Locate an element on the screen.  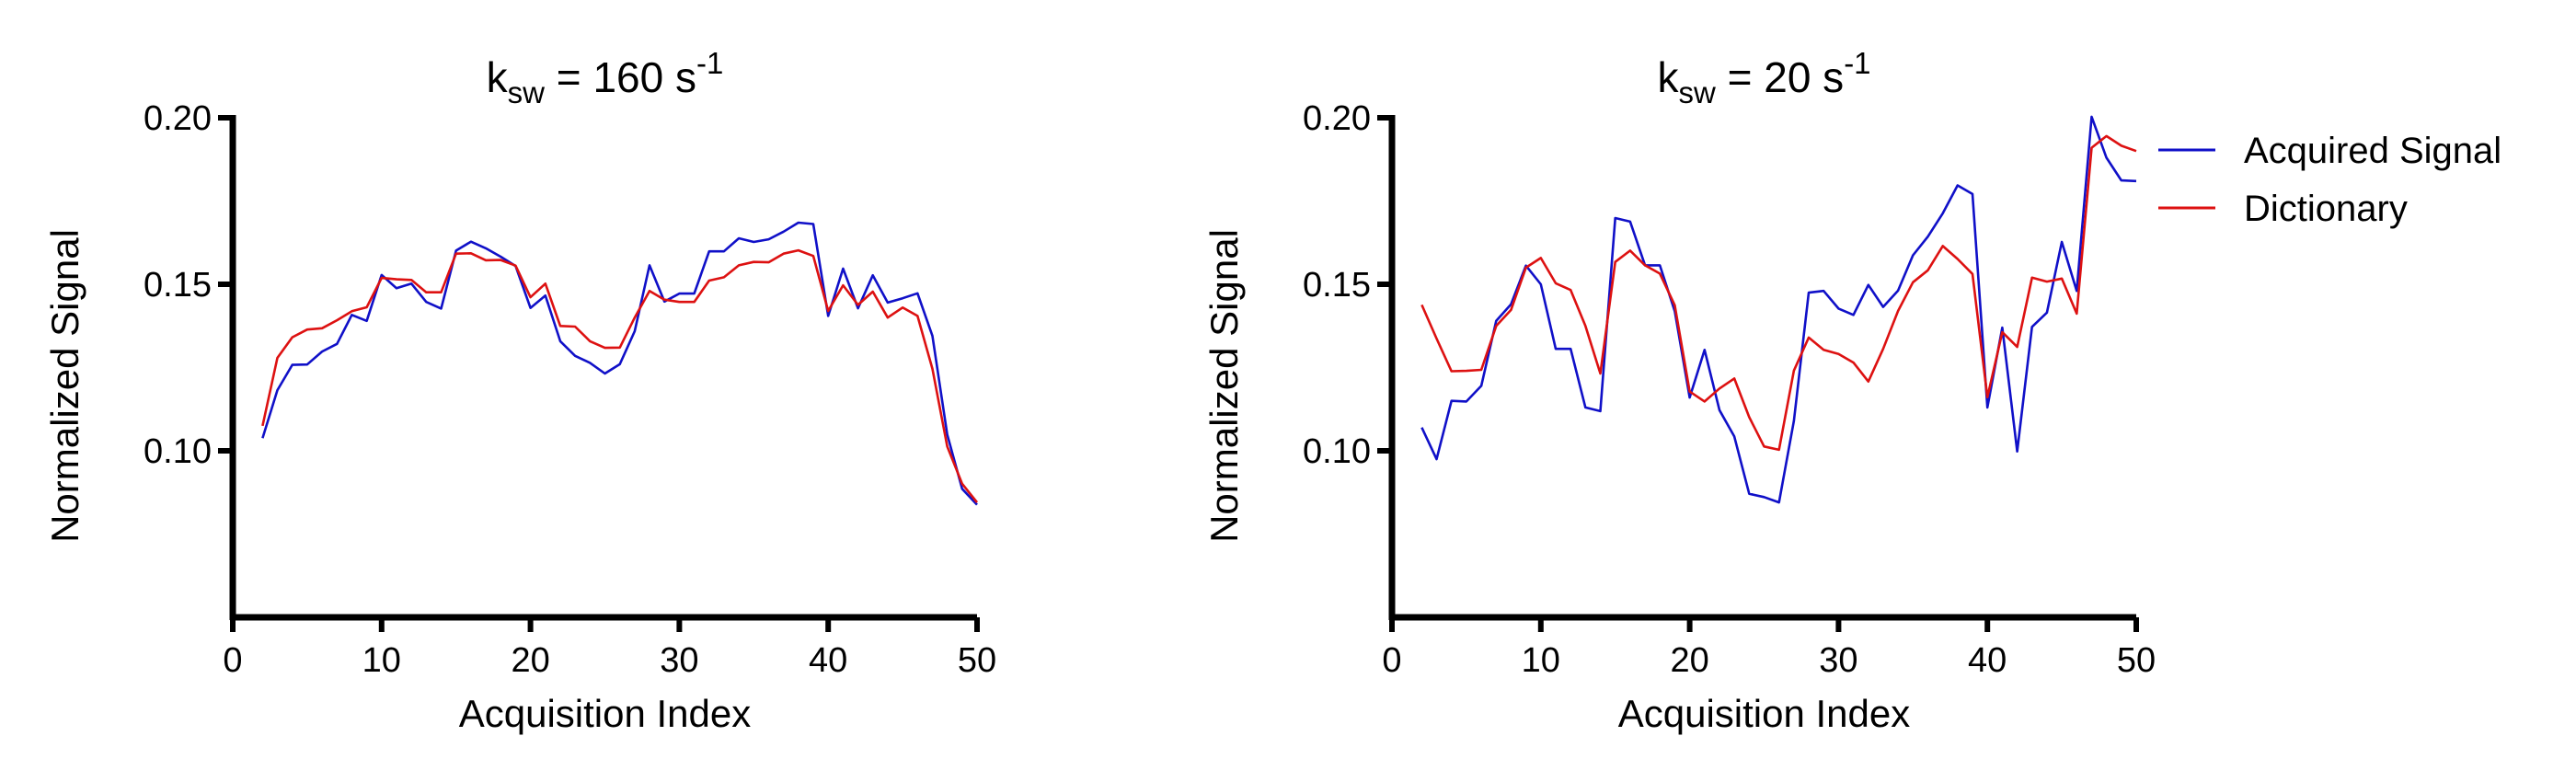
chart-title: ksw = 160 s-1 is located at coordinates (605, 77).